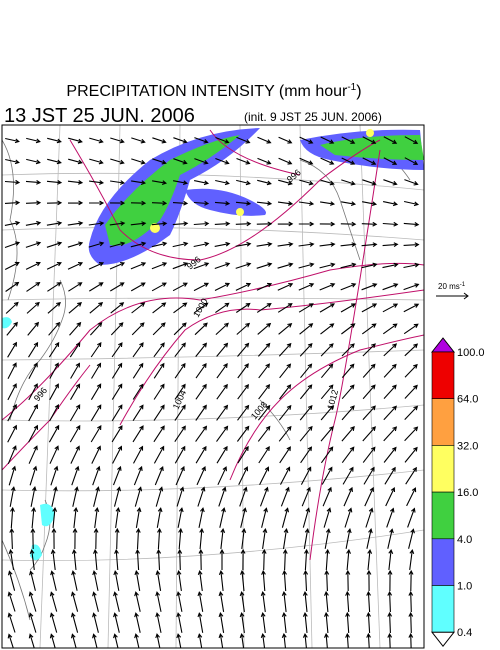  Describe the element at coordinates (467, 493) in the screenshot. I see `colorbar-label: 16.0` at that location.